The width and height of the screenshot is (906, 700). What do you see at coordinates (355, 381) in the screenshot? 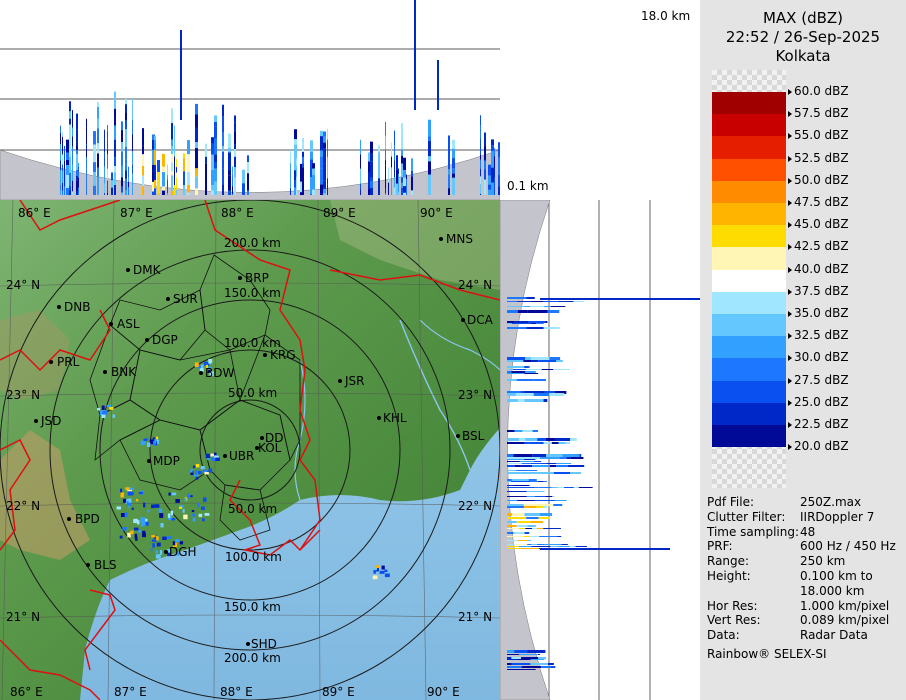
I see `place-label: JSR` at bounding box center [355, 381].